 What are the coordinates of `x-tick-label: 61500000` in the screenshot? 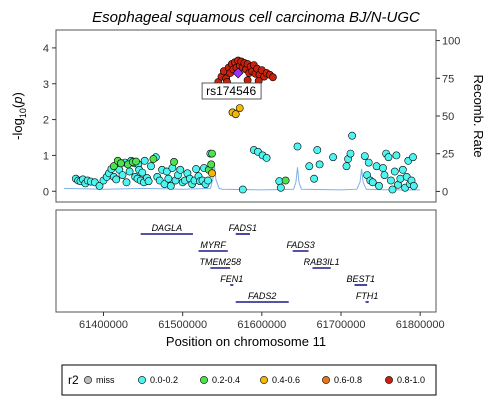 It's located at (182, 325).